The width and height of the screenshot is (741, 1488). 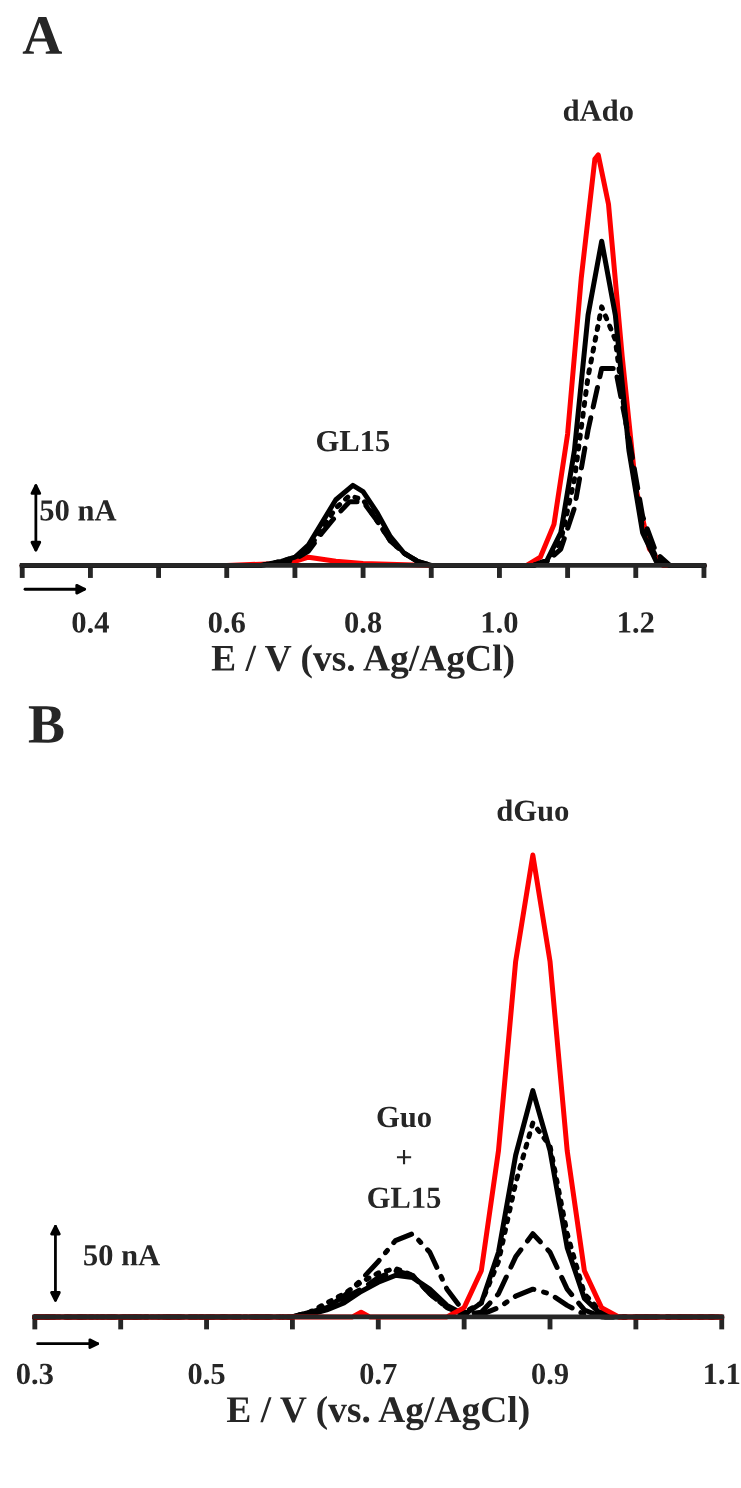 I want to click on text: B, so click(x=46, y=724).